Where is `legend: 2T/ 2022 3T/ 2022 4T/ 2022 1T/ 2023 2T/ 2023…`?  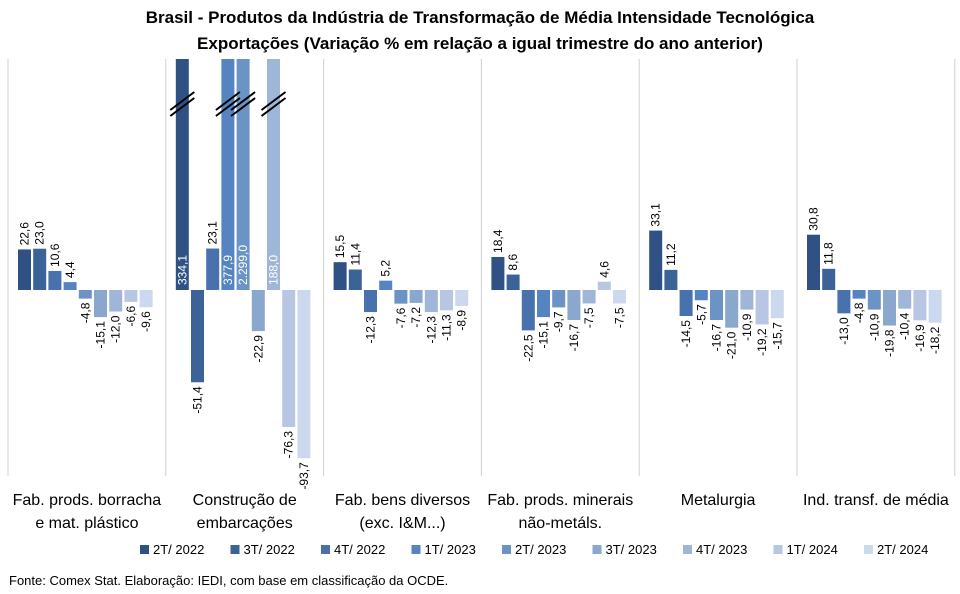
legend: 2T/ 2022 3T/ 2022 4T/ 2022 1T/ 2023 2T/ 2023… is located at coordinates (534, 549).